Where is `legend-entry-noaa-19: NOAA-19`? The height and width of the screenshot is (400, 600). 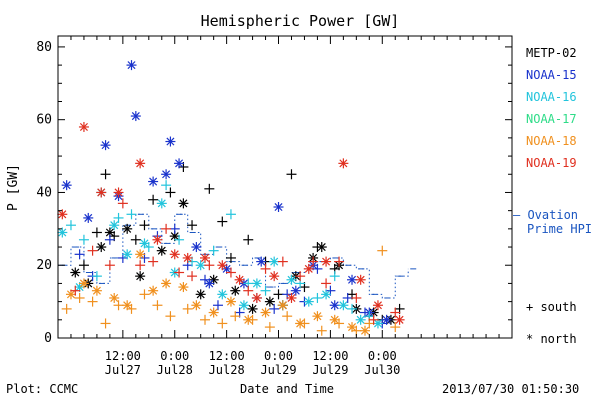
legend-entry-noaa-19: NOAA-19 is located at coordinates (551, 163).